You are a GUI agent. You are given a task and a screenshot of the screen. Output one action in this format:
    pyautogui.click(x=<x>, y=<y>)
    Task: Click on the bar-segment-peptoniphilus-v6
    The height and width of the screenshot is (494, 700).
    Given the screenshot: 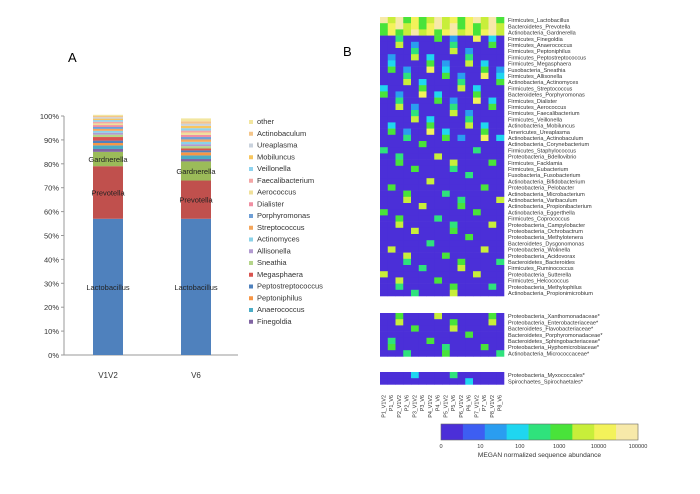 What is the action you would take?
    pyautogui.click(x=196, y=154)
    